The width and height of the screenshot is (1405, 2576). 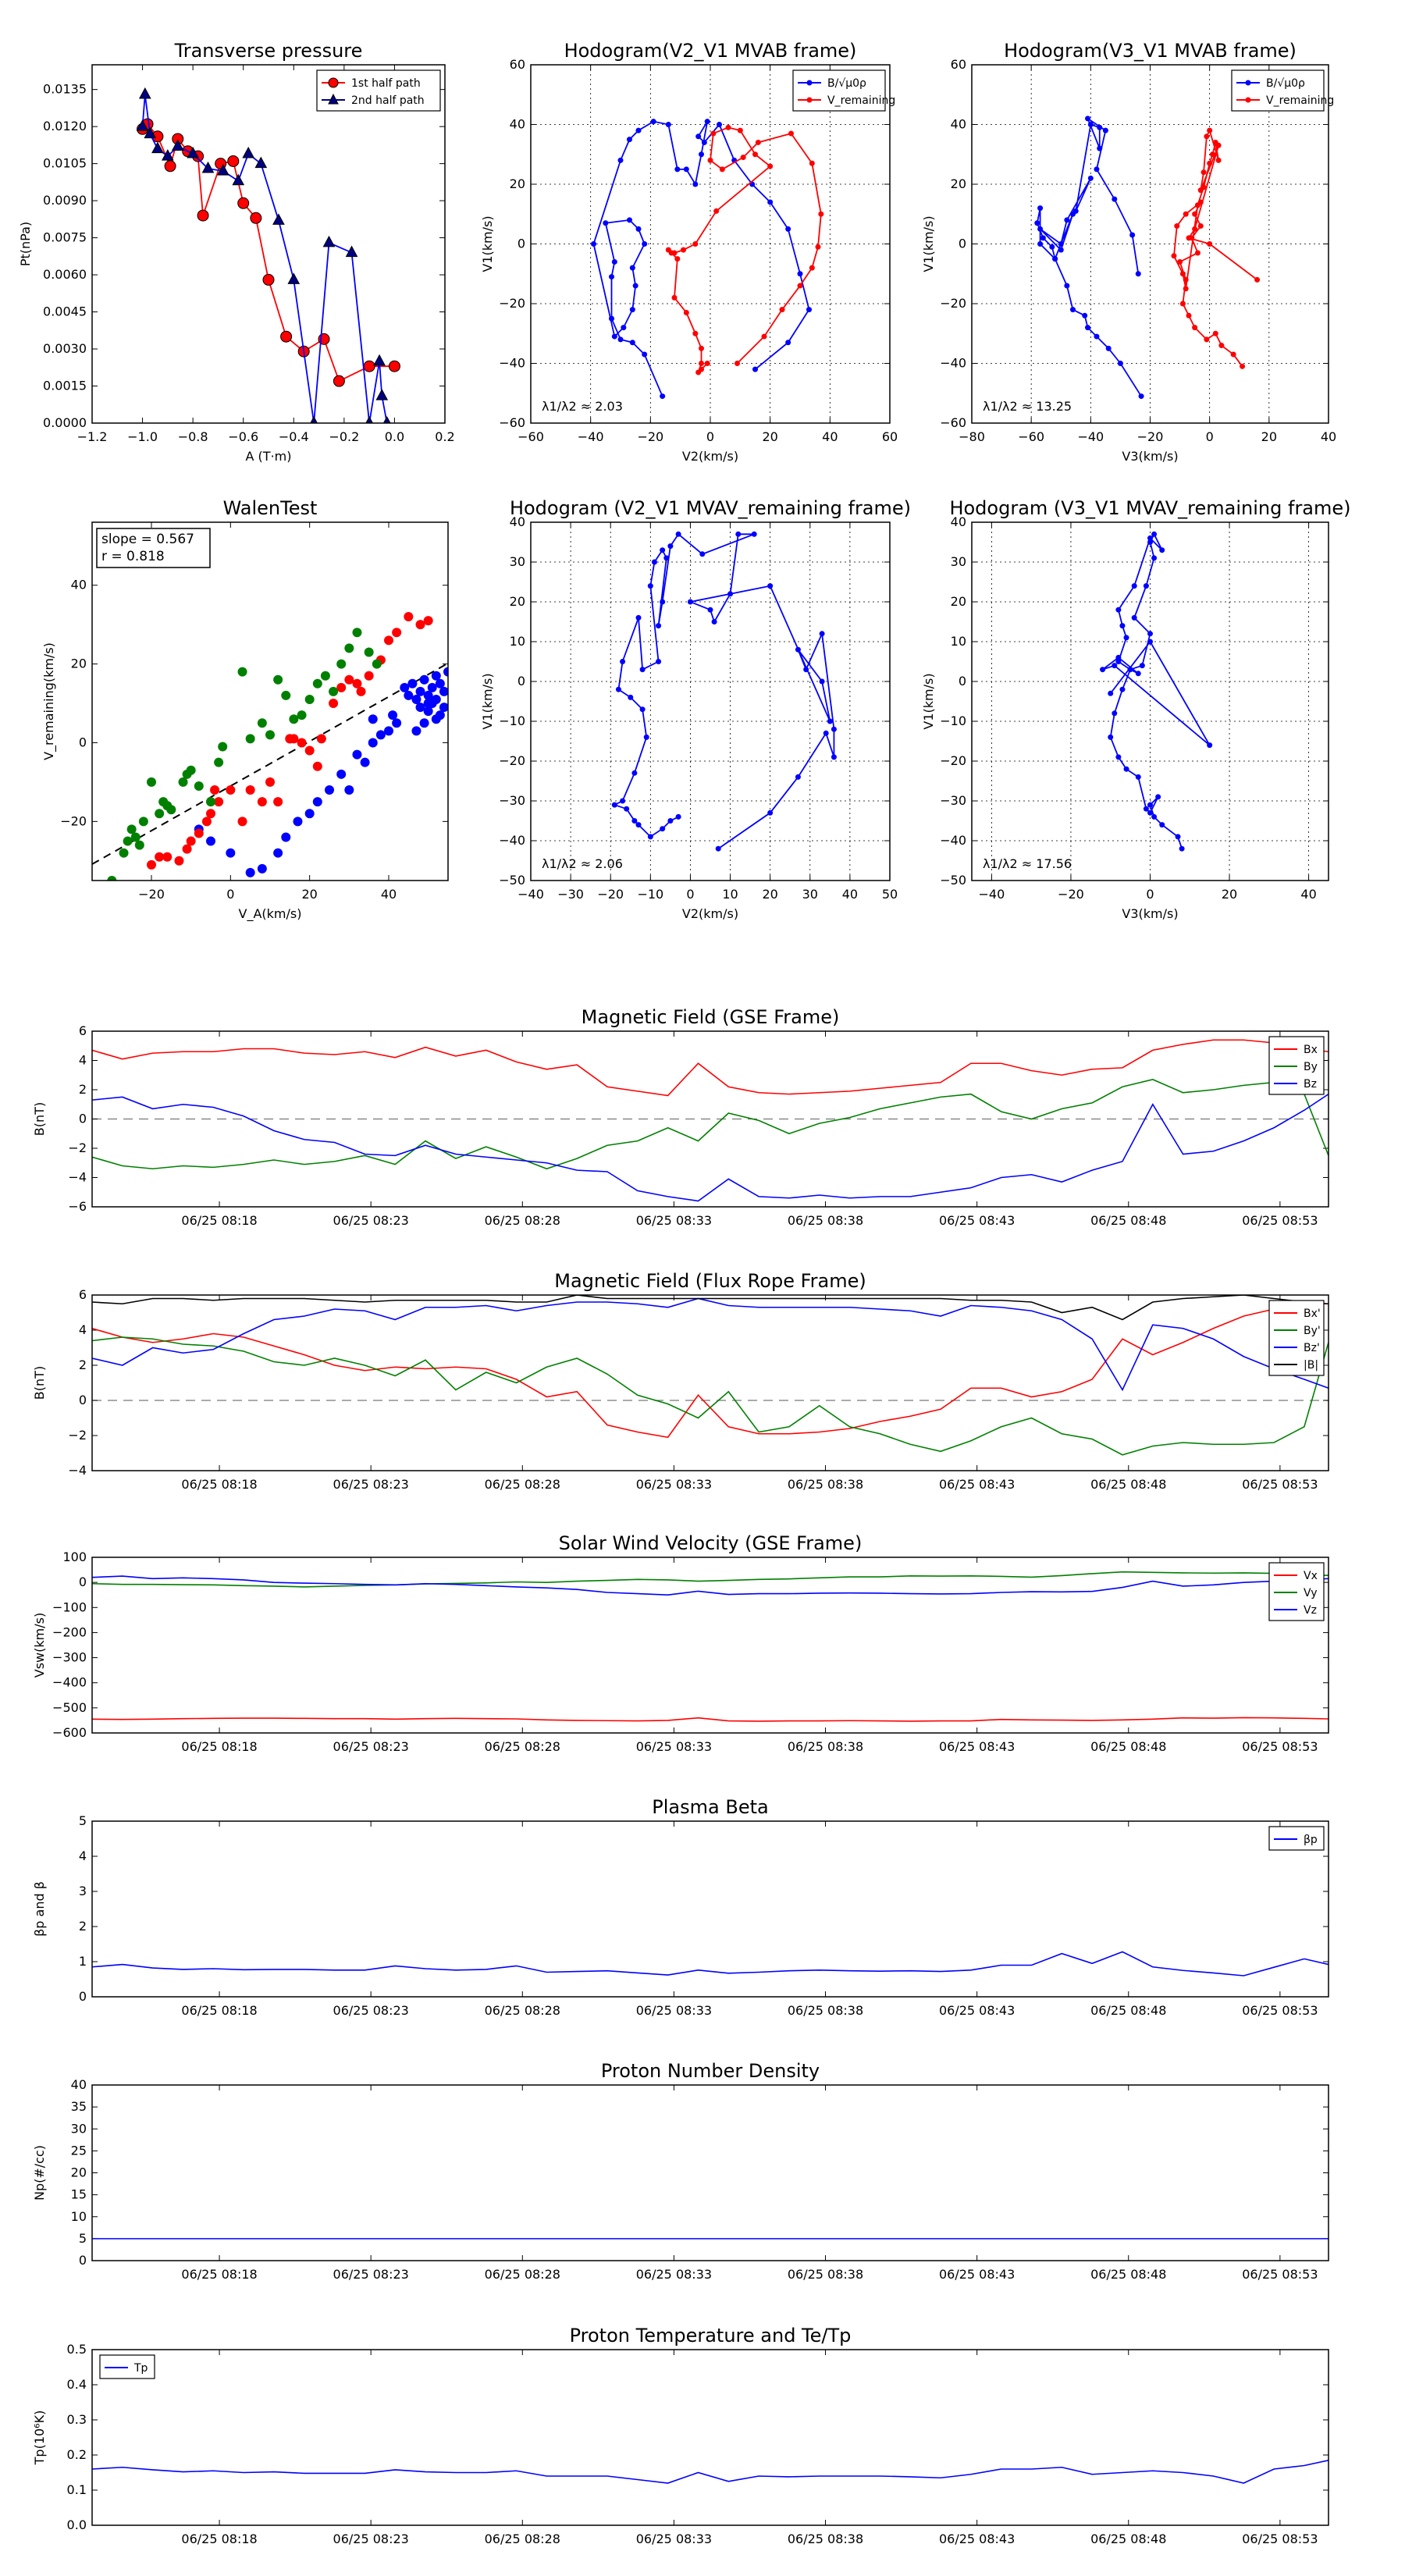 What do you see at coordinates (1328, 436) in the screenshot?
I see `x-tick-label: 40` at bounding box center [1328, 436].